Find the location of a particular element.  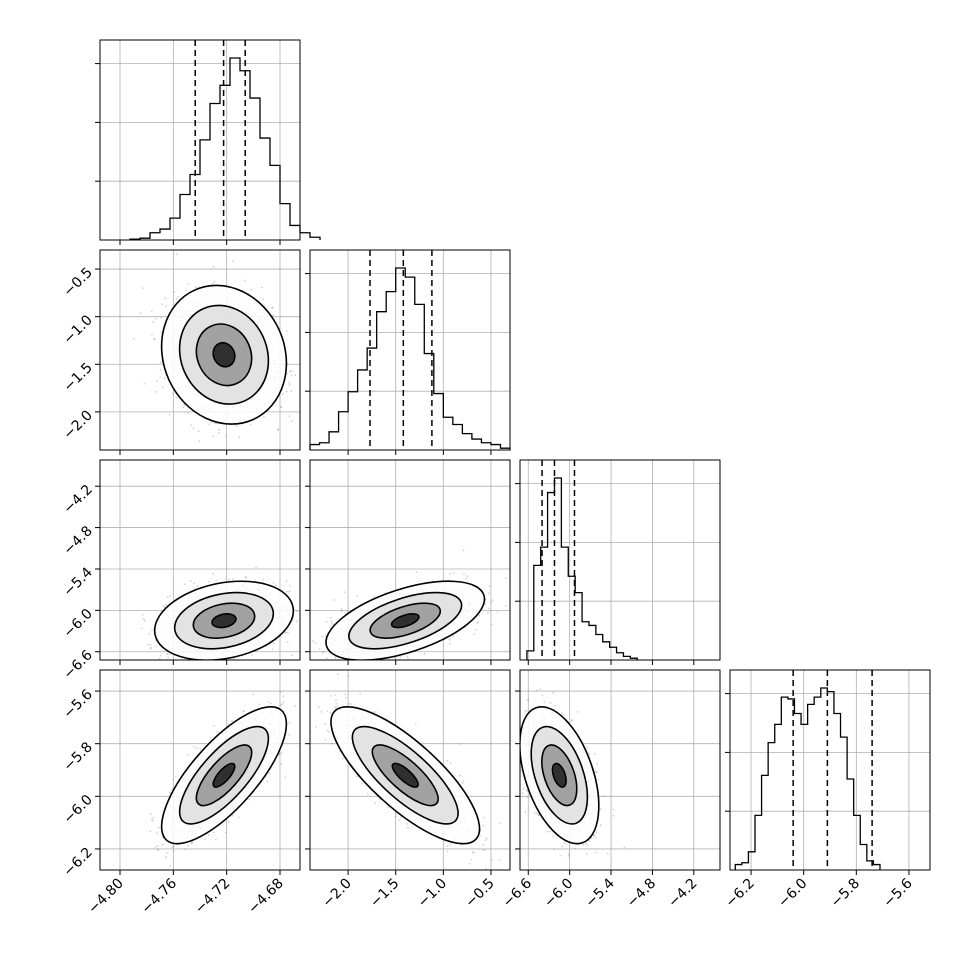

panel-content is located at coordinates (216, 348).